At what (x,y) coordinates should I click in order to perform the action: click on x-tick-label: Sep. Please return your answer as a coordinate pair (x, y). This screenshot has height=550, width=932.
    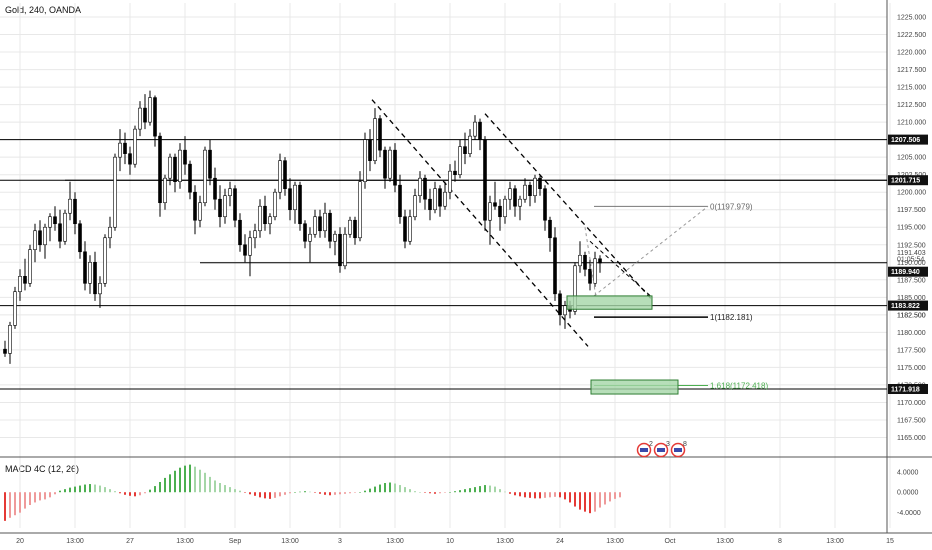
    Looking at the image, I should click on (235, 541).